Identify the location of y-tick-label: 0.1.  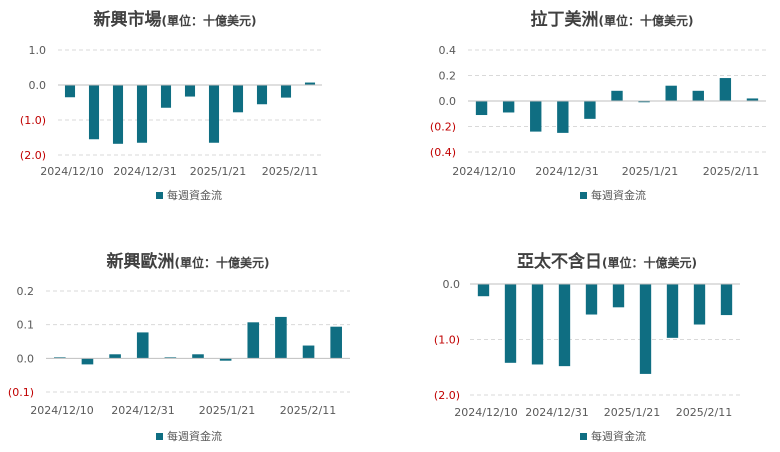
(26, 325).